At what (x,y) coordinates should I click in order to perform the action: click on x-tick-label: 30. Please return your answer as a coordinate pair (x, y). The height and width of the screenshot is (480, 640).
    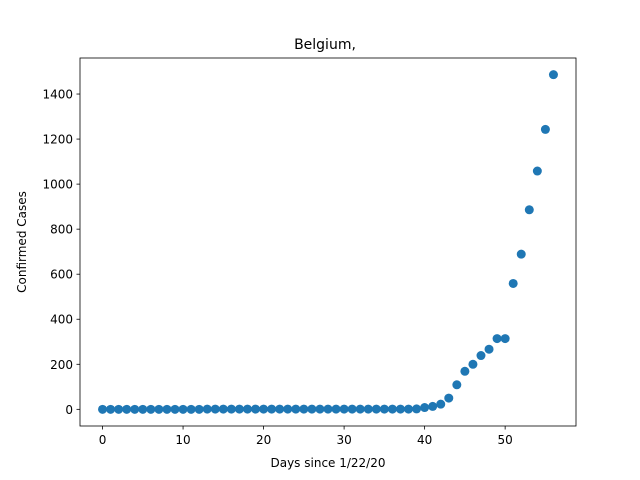
    Looking at the image, I should click on (343, 440).